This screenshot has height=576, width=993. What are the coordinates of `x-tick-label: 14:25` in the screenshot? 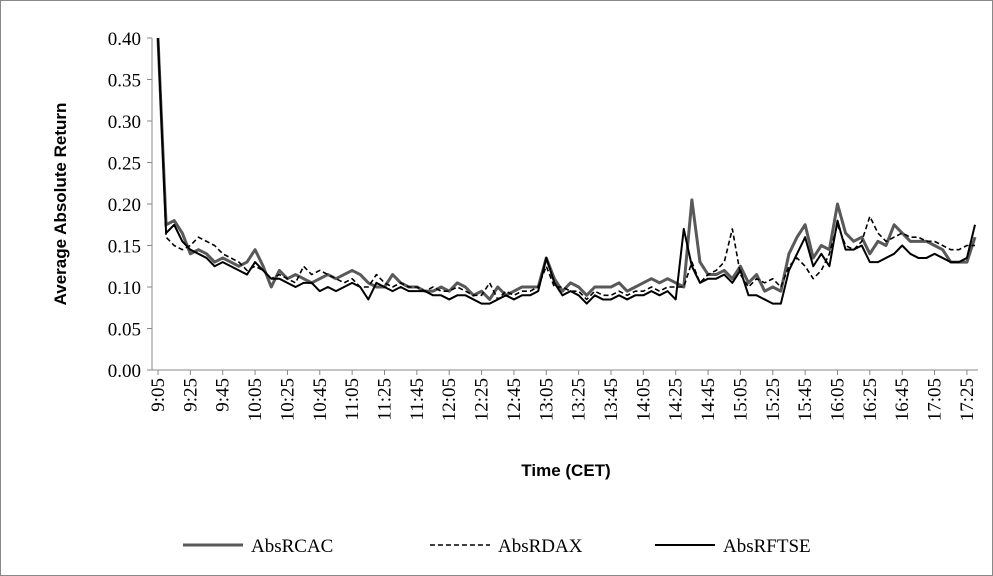 It's located at (676, 399).